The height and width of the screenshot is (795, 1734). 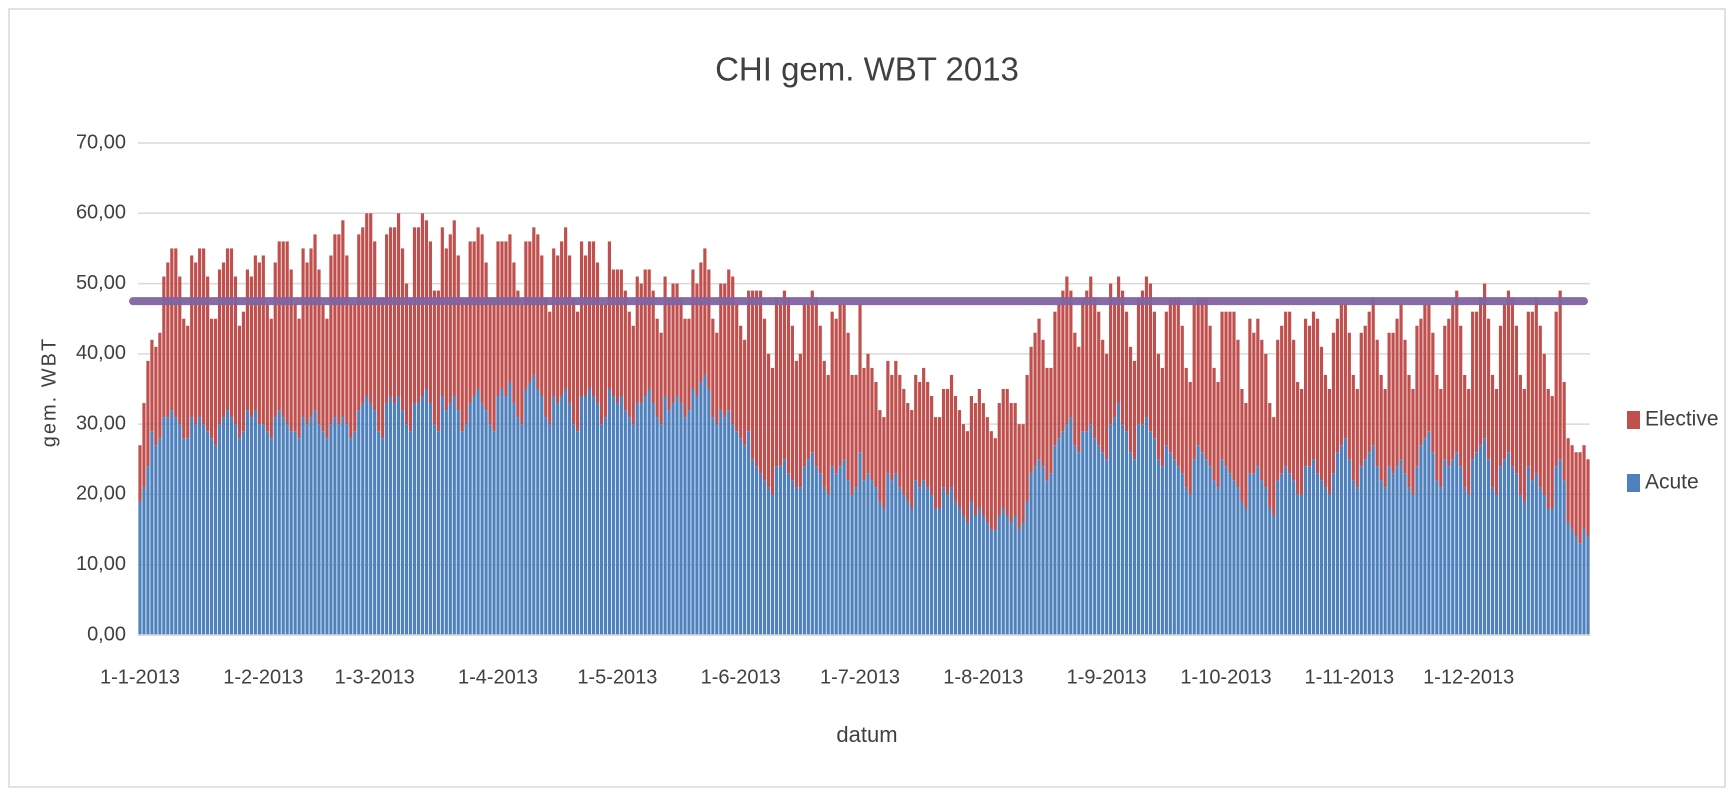 What do you see at coordinates (140, 677) in the screenshot?
I see `x-tick-label: 1-1-2013` at bounding box center [140, 677].